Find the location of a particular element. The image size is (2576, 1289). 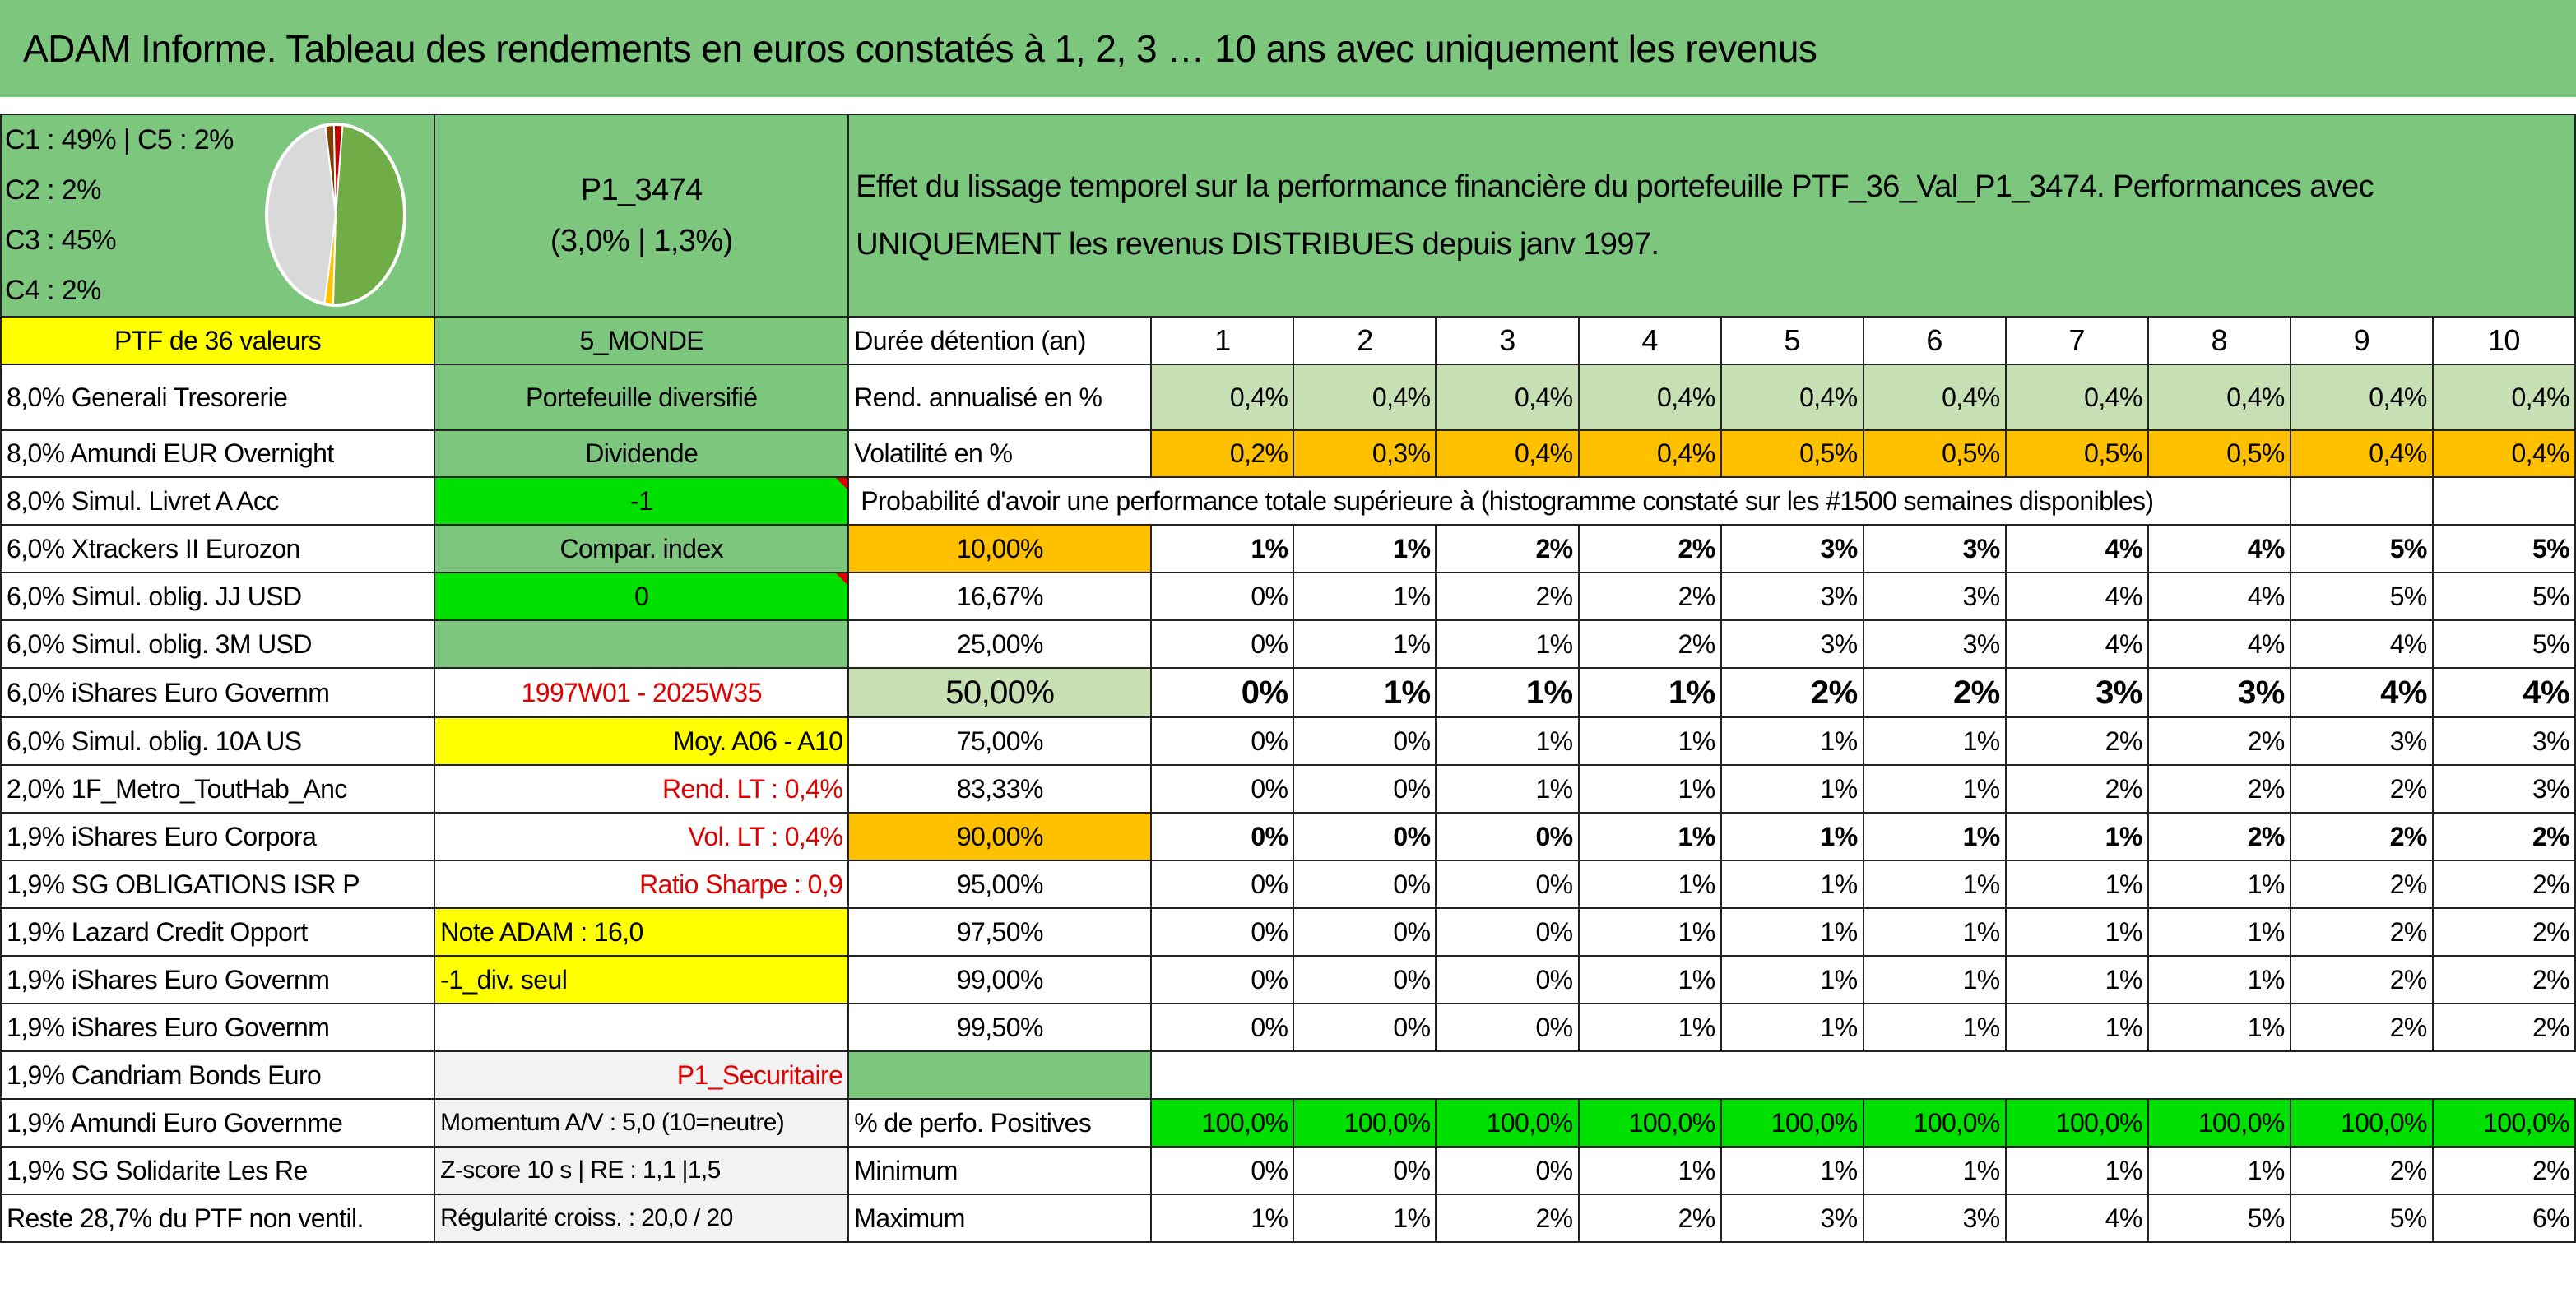

max-label: Maximum is located at coordinates (1000, 1218).